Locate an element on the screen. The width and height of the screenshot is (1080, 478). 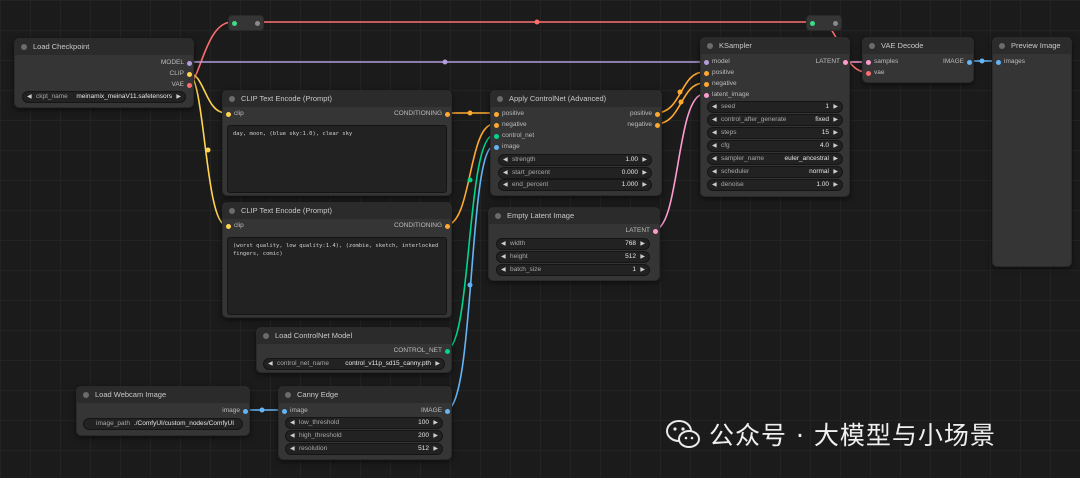
control-after-generate-combo: ◀ control_after_generate fixed ▶ is located at coordinates (775, 120).